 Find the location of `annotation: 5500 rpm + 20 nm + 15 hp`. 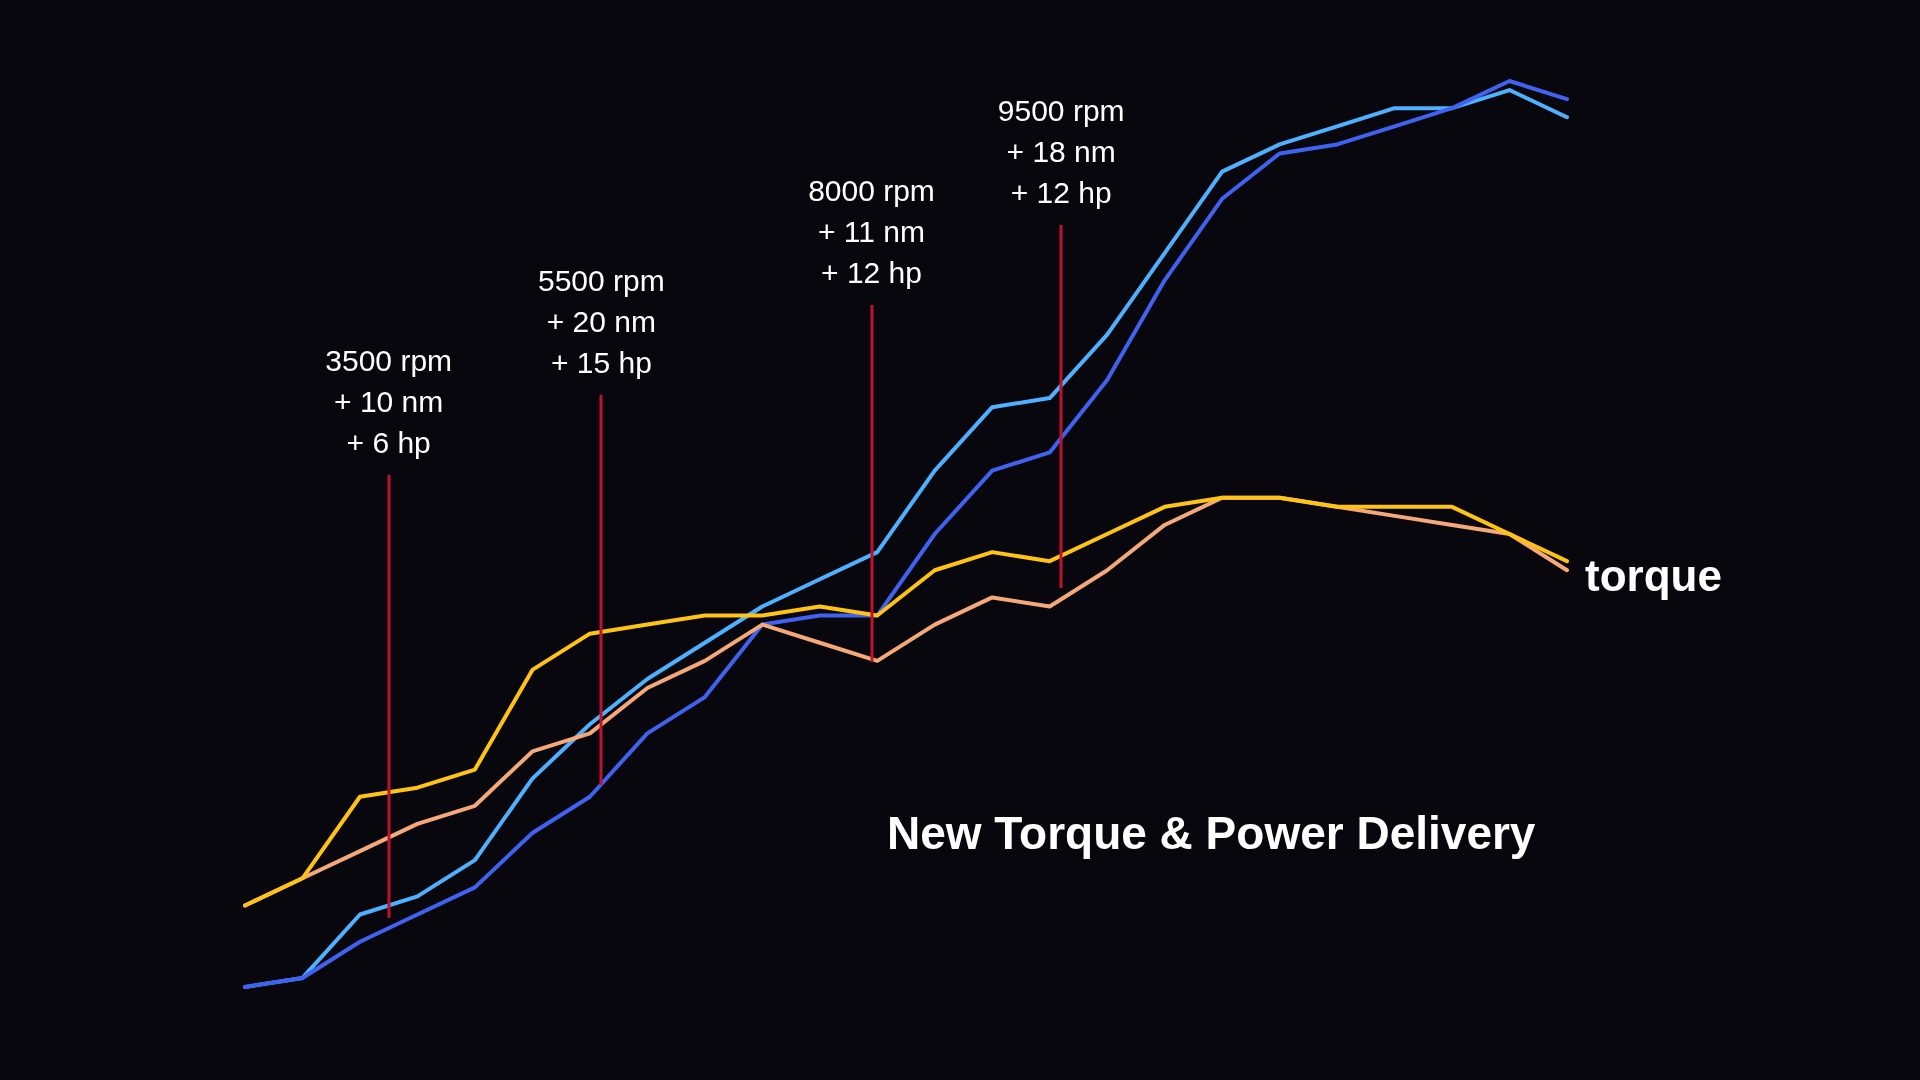

annotation: 5500 rpm + 20 nm + 15 hp is located at coordinates (601, 322).